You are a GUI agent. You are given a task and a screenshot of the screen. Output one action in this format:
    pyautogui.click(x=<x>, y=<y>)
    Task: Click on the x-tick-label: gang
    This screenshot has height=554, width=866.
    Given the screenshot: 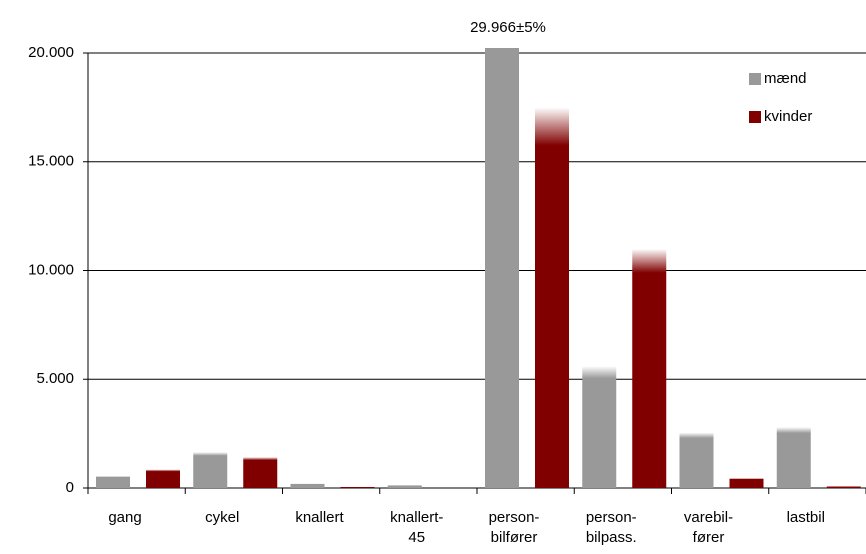 What is the action you would take?
    pyautogui.click(x=125, y=517)
    